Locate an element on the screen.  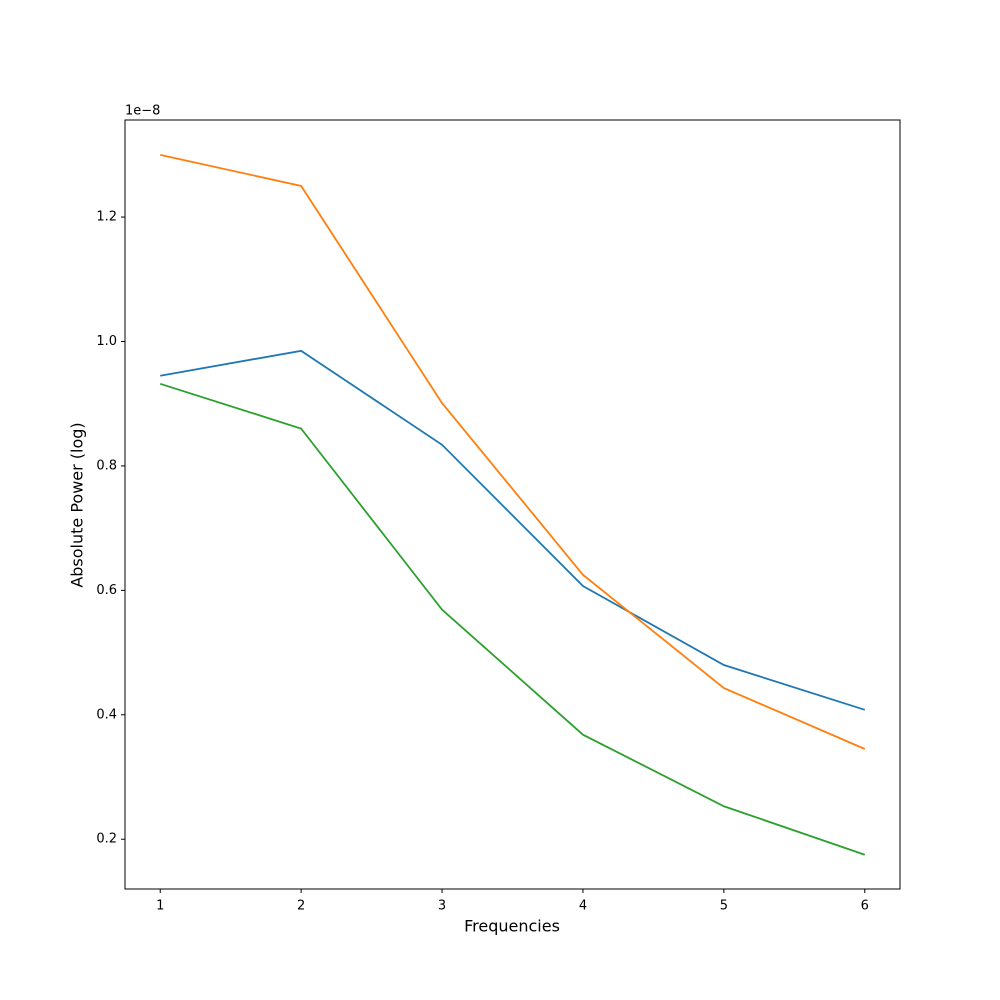
x-tick-label: 4 is located at coordinates (583, 906).